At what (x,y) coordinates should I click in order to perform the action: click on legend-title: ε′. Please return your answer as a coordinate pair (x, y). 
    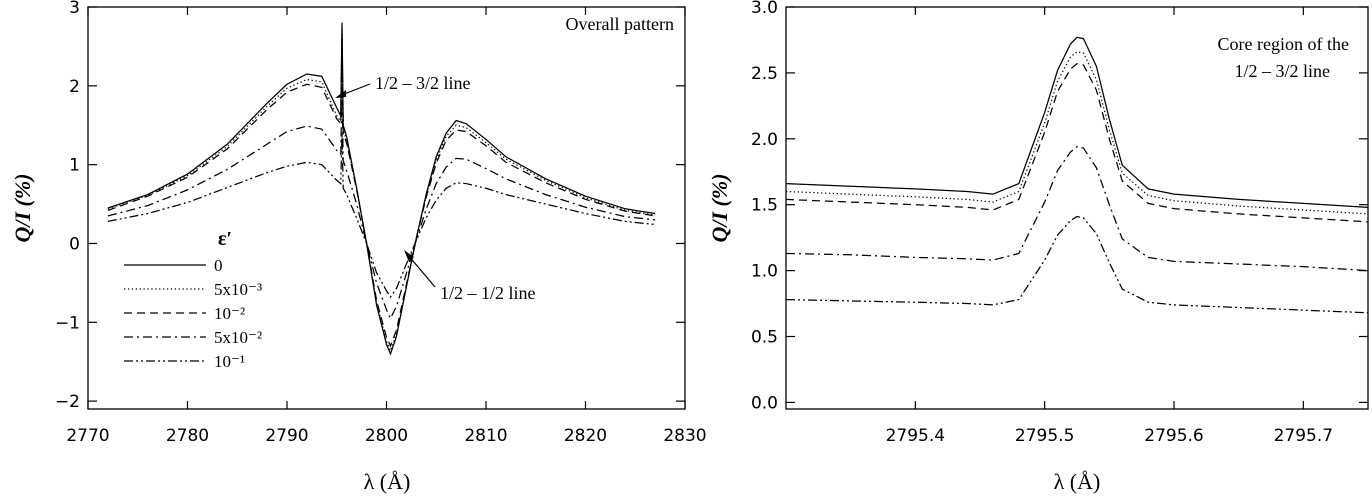
    Looking at the image, I should click on (225, 239).